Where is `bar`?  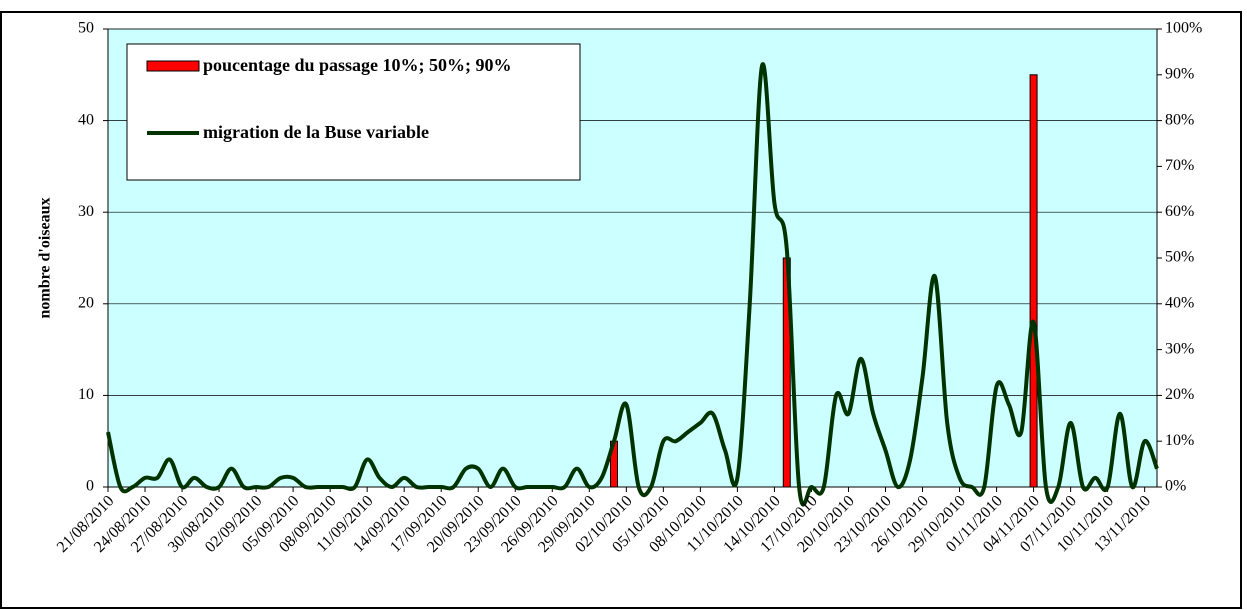
bar is located at coordinates (1033, 281).